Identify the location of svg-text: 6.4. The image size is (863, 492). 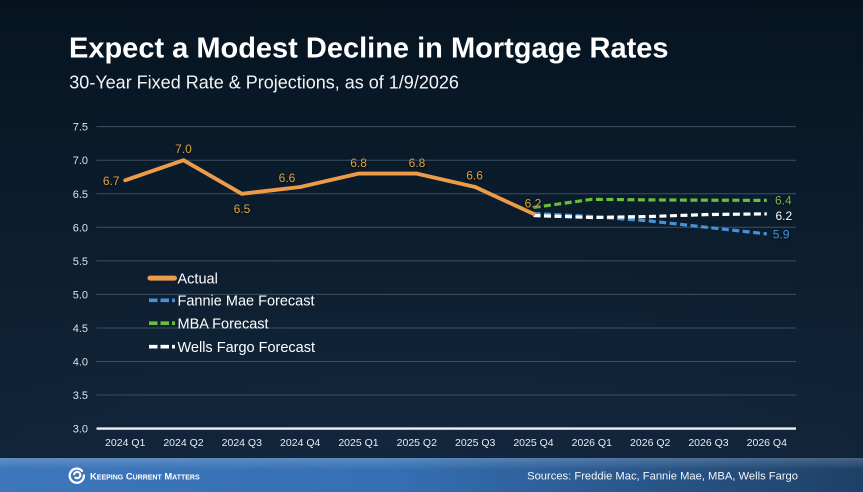
(783, 201).